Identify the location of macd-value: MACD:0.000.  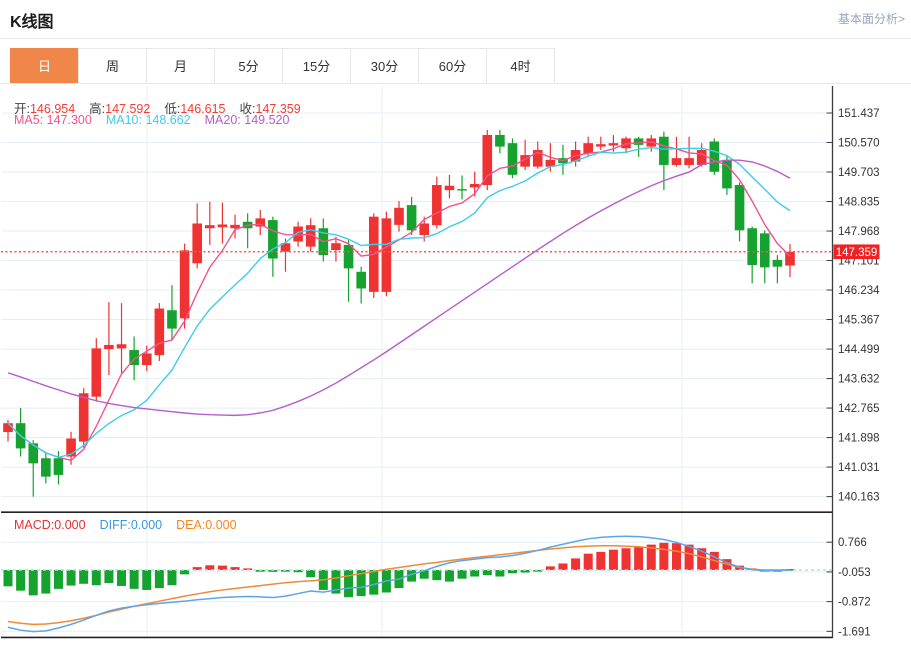
(50, 525).